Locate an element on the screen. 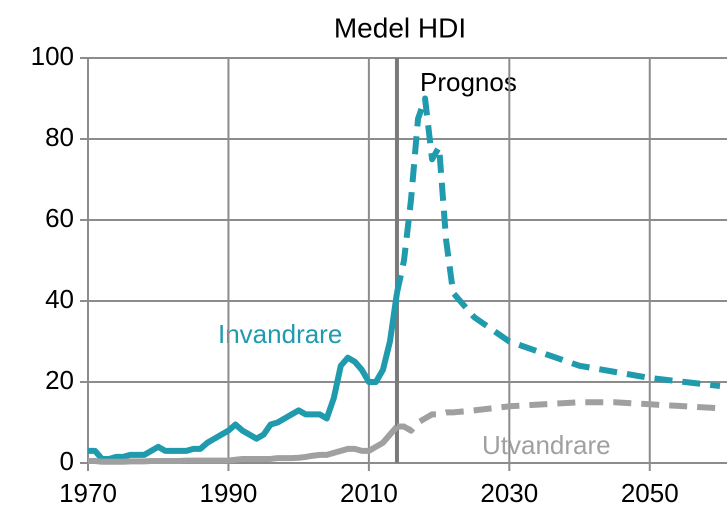 This screenshot has width=727, height=517. x-tick-label: 1990 is located at coordinates (229, 493).